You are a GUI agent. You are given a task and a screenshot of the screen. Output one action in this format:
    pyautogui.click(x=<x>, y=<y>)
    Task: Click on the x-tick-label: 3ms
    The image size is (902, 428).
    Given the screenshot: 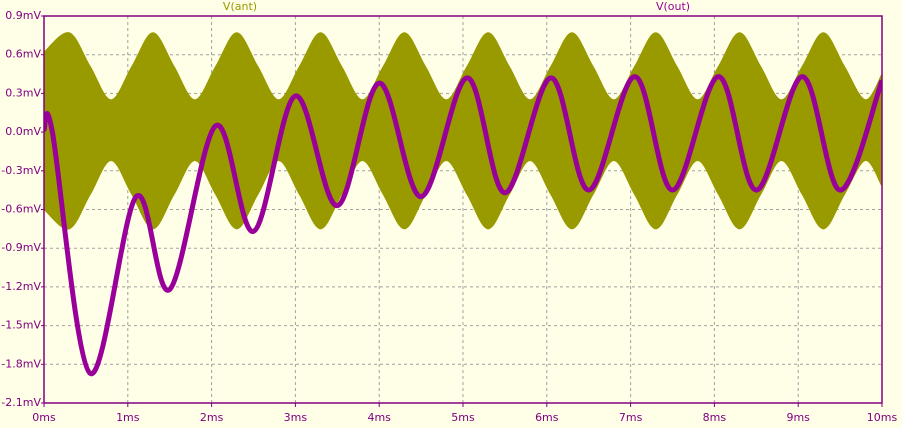 What is the action you would take?
    pyautogui.click(x=296, y=417)
    